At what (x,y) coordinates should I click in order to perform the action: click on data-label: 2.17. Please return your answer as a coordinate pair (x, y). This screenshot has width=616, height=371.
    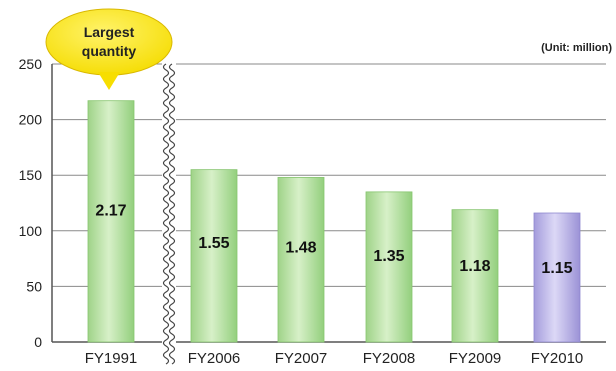
    Looking at the image, I should click on (110, 210).